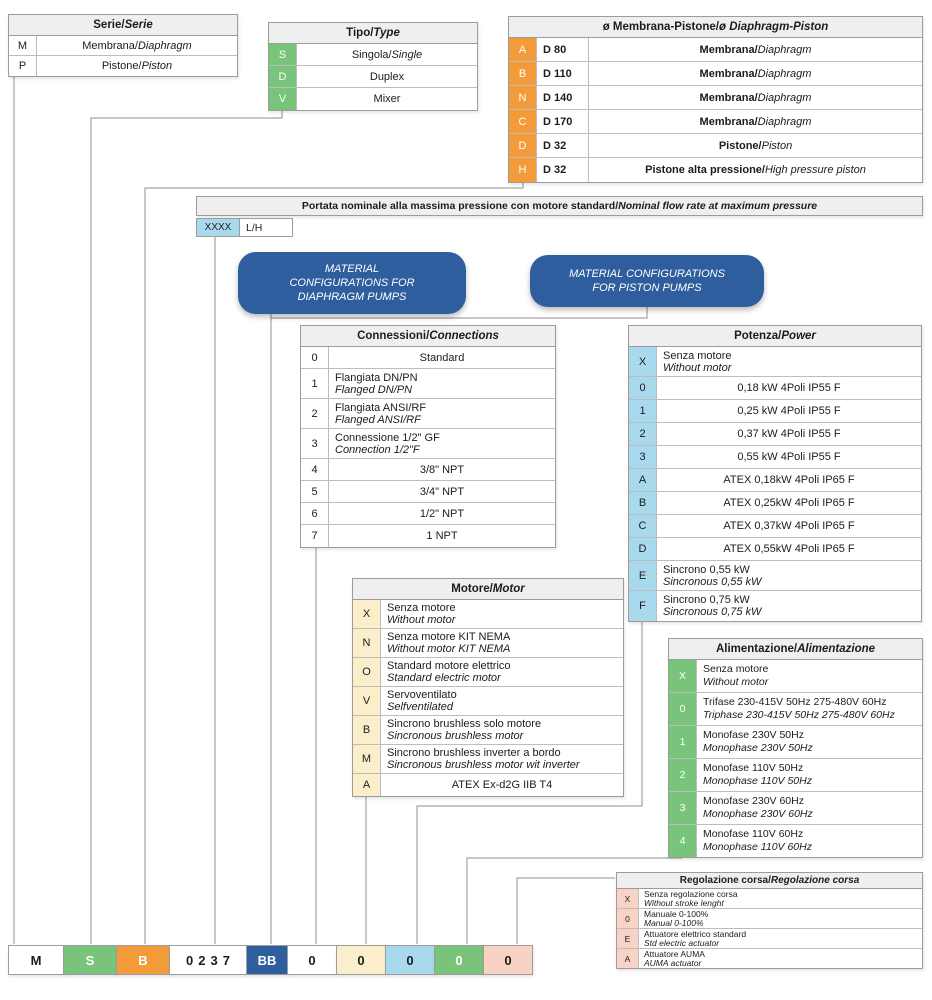 Image resolution: width=932 pixels, height=1000 pixels. What do you see at coordinates (683, 808) in the screenshot?
I see `alimentazione-code-cell: 3` at bounding box center [683, 808].